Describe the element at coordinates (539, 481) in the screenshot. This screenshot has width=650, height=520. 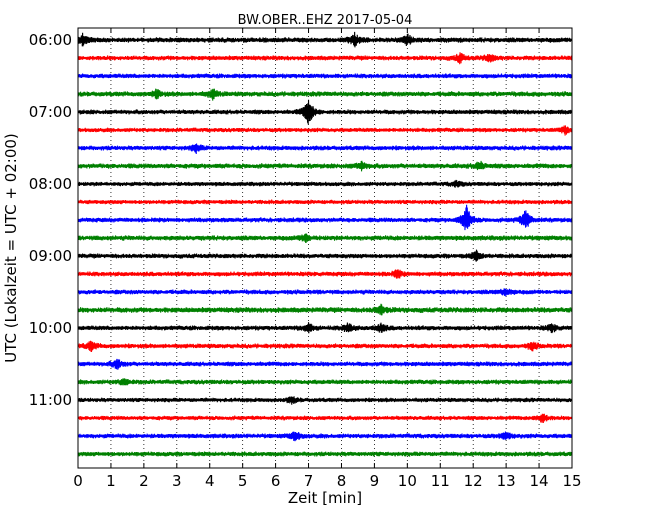
I see `x-tick-label: 14` at that location.